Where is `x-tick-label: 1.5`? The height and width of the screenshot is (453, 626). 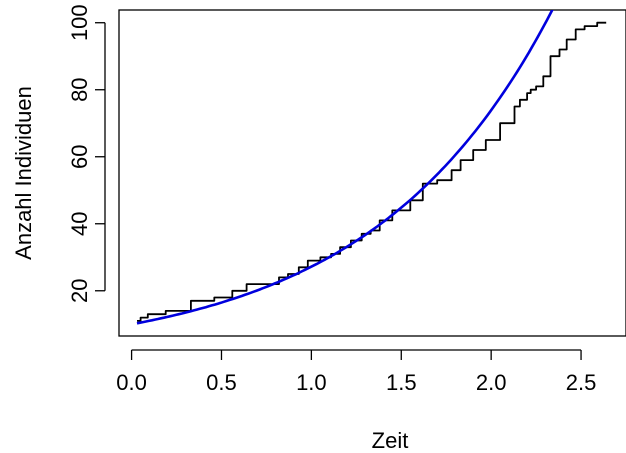 x-tick-label: 1.5 is located at coordinates (401, 382).